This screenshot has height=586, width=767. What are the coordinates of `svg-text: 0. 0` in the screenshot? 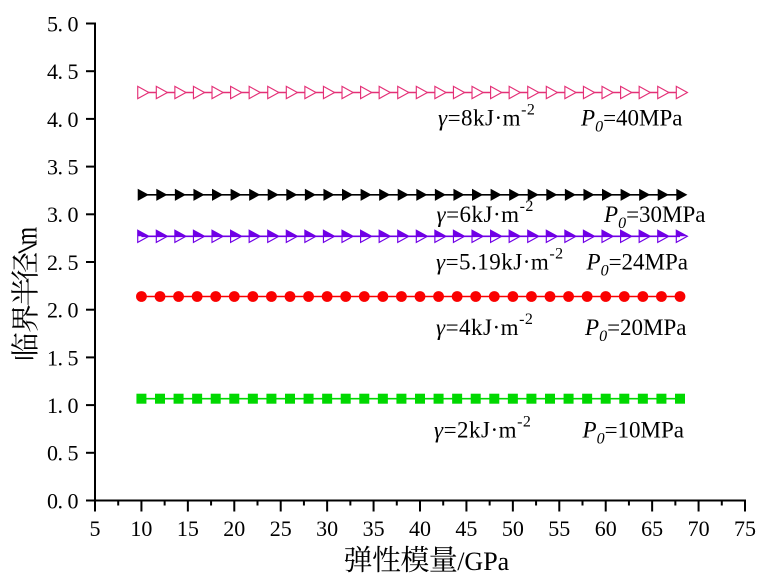 It's located at (63, 500).